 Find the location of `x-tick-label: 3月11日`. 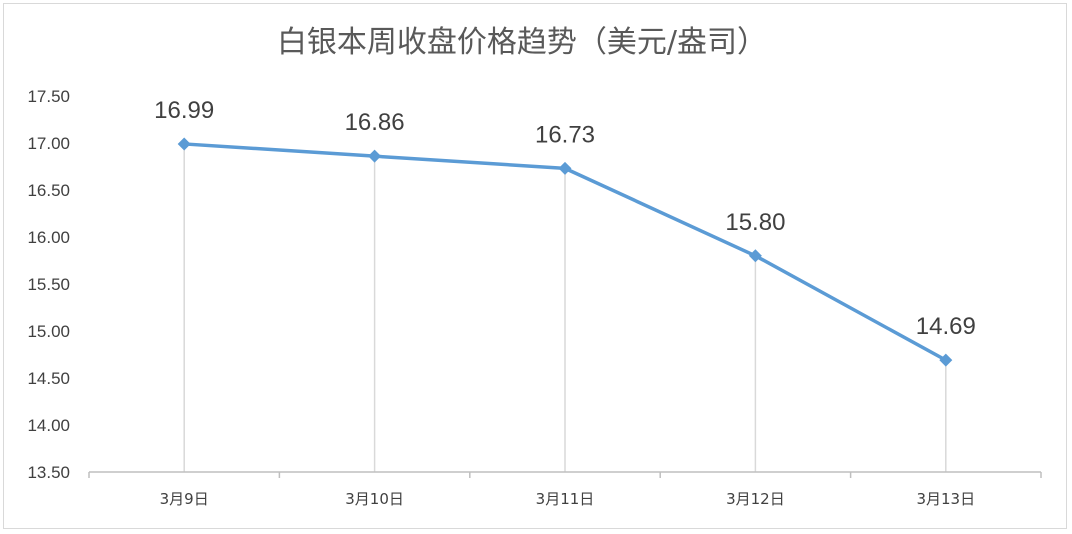

x-tick-label: 3月11日 is located at coordinates (565, 499).